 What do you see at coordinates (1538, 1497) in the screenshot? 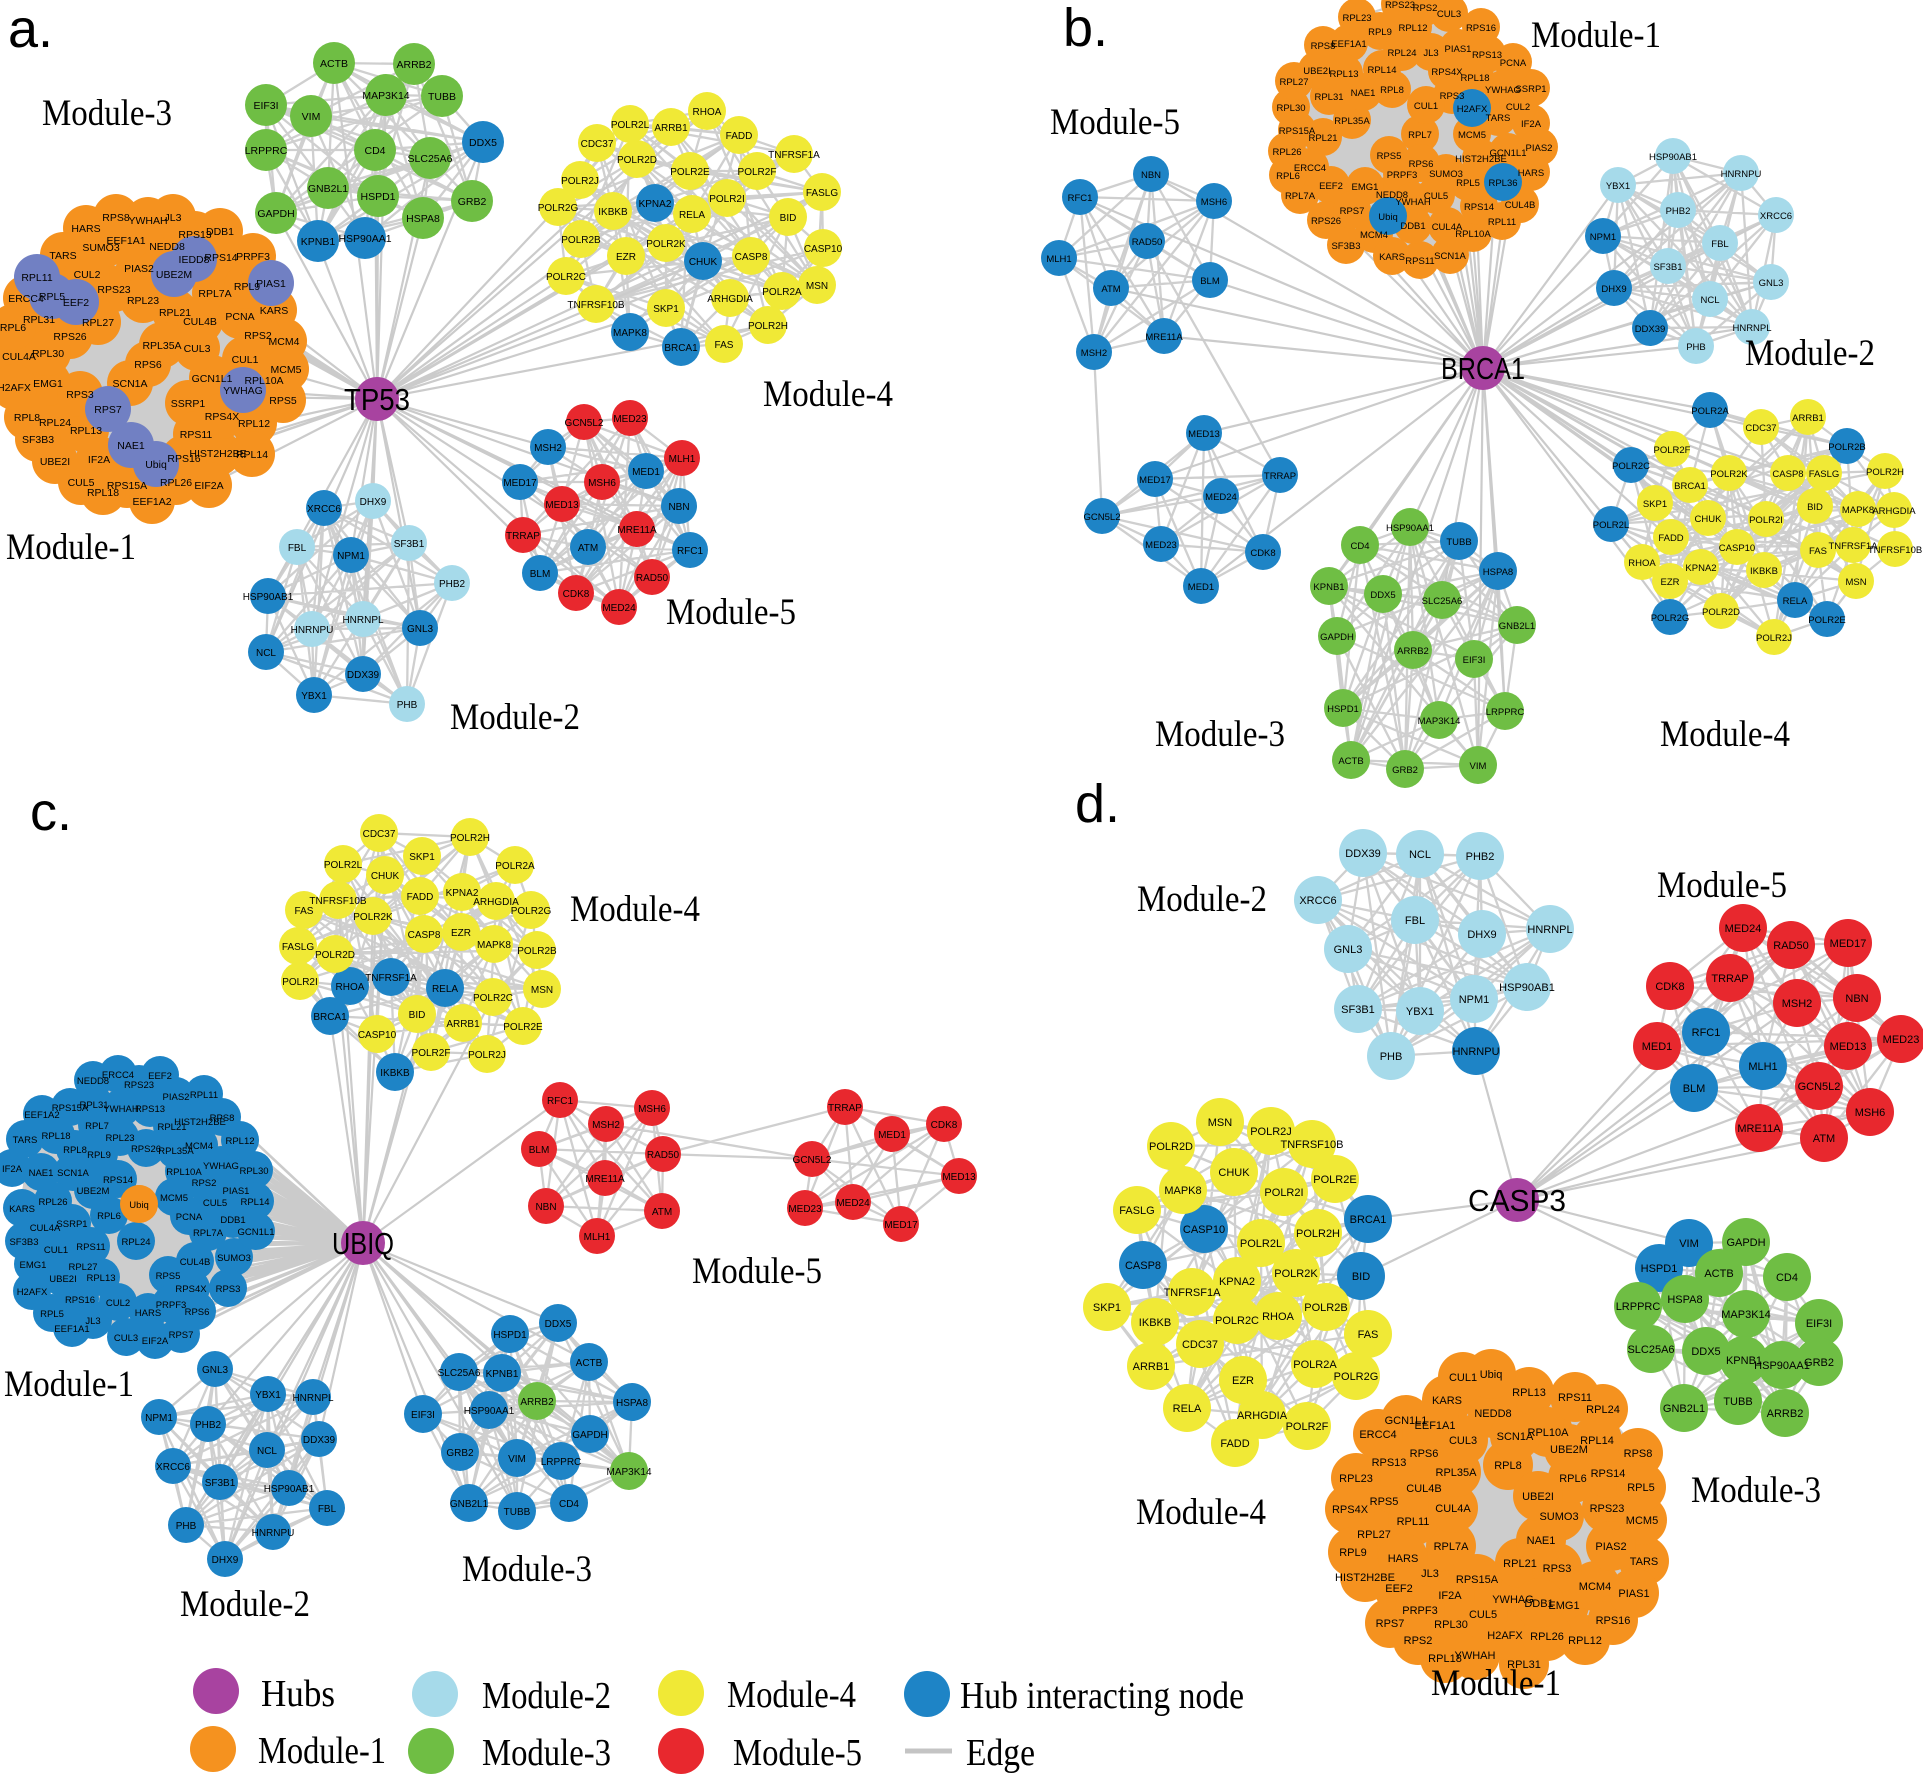
I see `svg-text: UBE2I` at bounding box center [1538, 1497].